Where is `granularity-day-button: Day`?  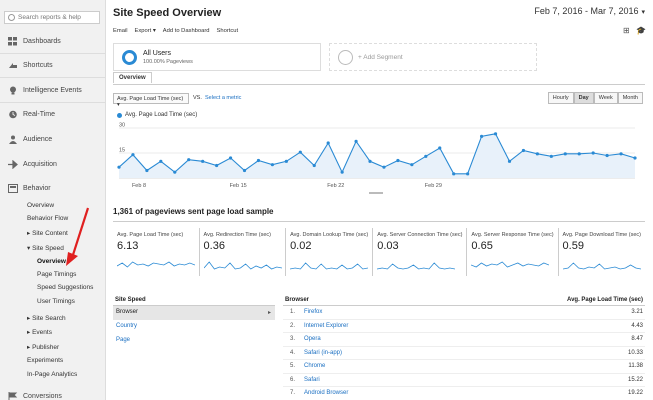 granularity-day-button: Day is located at coordinates (583, 98).